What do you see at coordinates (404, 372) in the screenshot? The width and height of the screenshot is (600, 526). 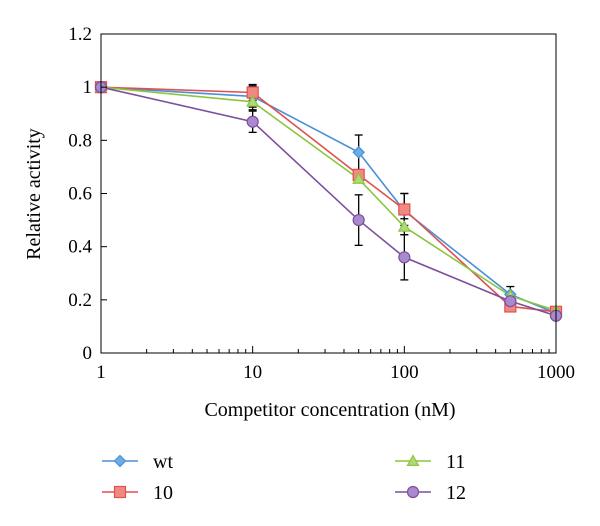 I see `x-tick-label: 100` at bounding box center [404, 372].